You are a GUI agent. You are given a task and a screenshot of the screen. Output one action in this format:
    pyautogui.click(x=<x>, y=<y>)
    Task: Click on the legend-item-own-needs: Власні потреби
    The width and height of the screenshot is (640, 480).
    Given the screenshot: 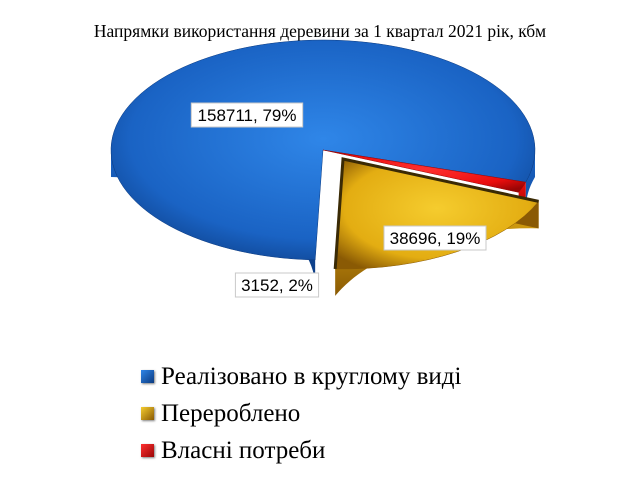 What is the action you would take?
    pyautogui.click(x=301, y=450)
    